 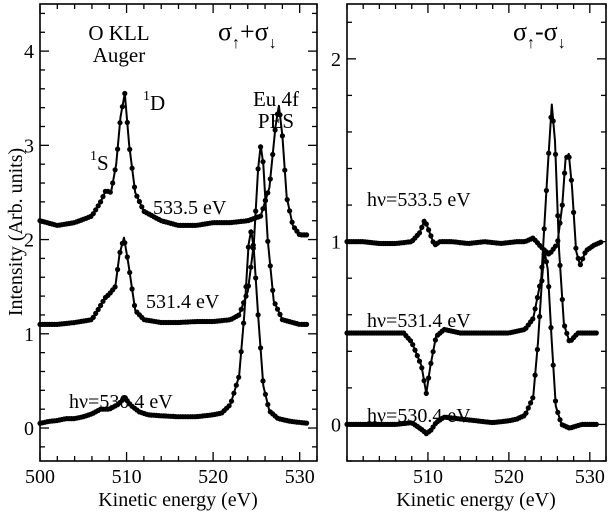 What do you see at coordinates (419, 200) in the screenshot?
I see `right-series-label-533: hν=533.5 eV` at bounding box center [419, 200].